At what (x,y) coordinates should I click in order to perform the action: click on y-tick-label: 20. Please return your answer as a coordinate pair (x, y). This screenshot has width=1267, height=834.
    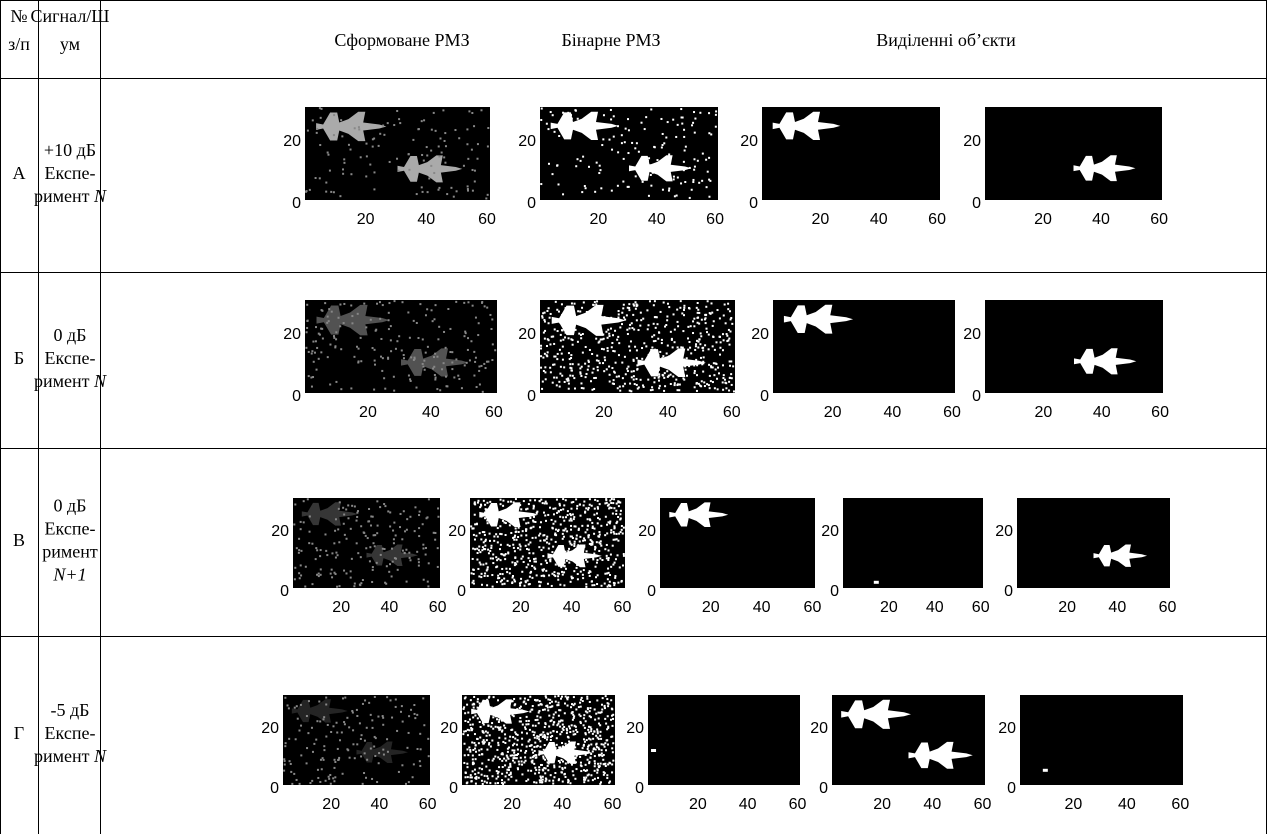
    Looking at the image, I should click on (527, 141).